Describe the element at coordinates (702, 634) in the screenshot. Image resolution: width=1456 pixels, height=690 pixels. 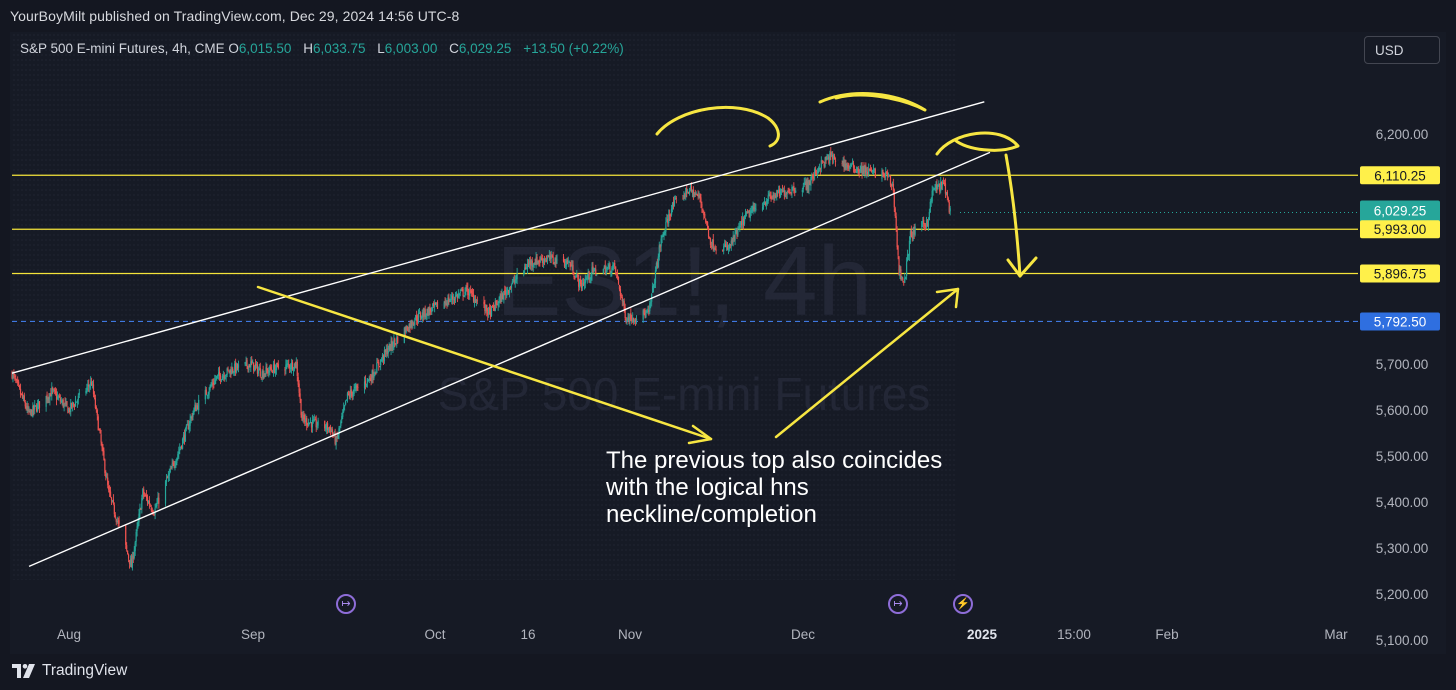
I see `time-axis: Aug Sep Oct 16 Nov Dec 2025 15:00 Feb Mar` at that location.